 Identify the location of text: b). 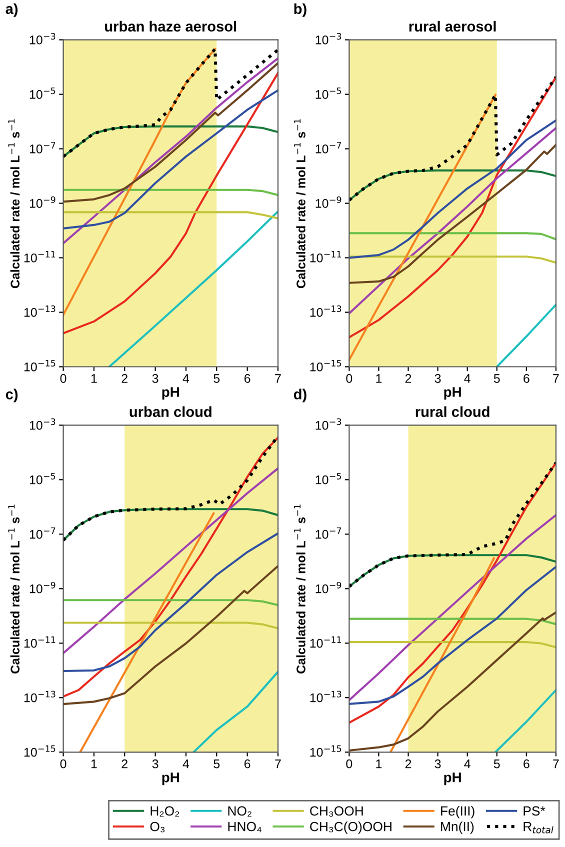
(300, 10).